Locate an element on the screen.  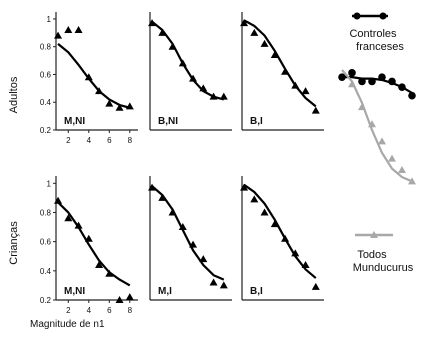
legend-controls-marker-left is located at coordinates (357, 16).